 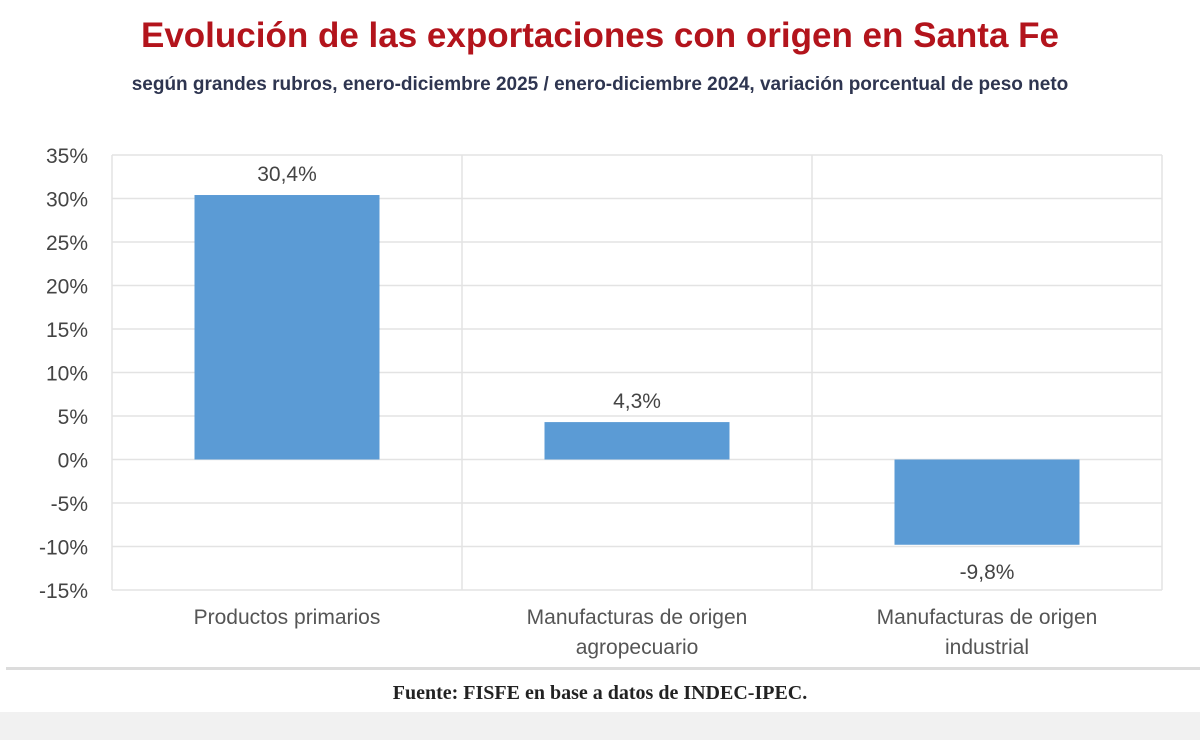 What do you see at coordinates (67, 287) in the screenshot?
I see `y-tick-label: 20%` at bounding box center [67, 287].